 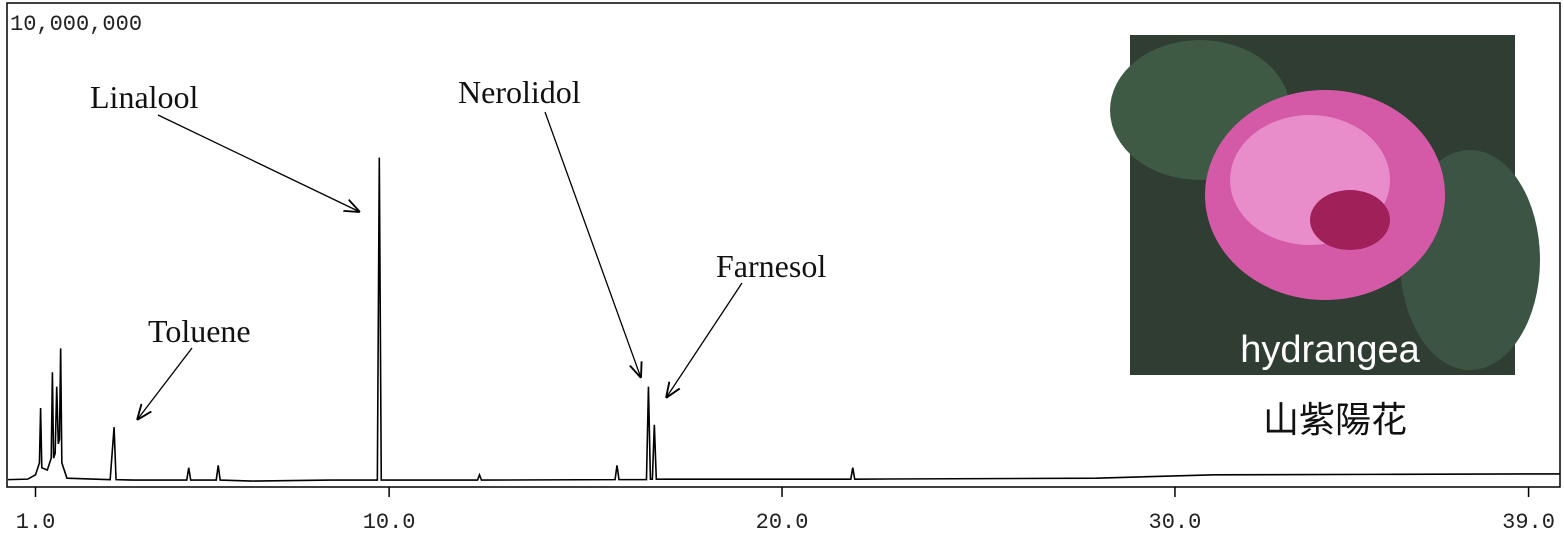 What do you see at coordinates (199, 331) in the screenshot?
I see `annotation: Toluene` at bounding box center [199, 331].